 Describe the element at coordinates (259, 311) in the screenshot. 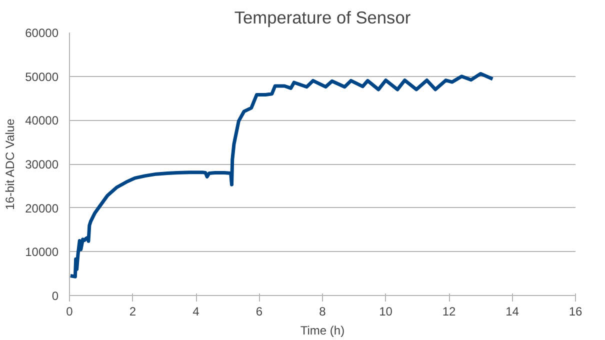

I see `x-tick-label: 6` at that location.